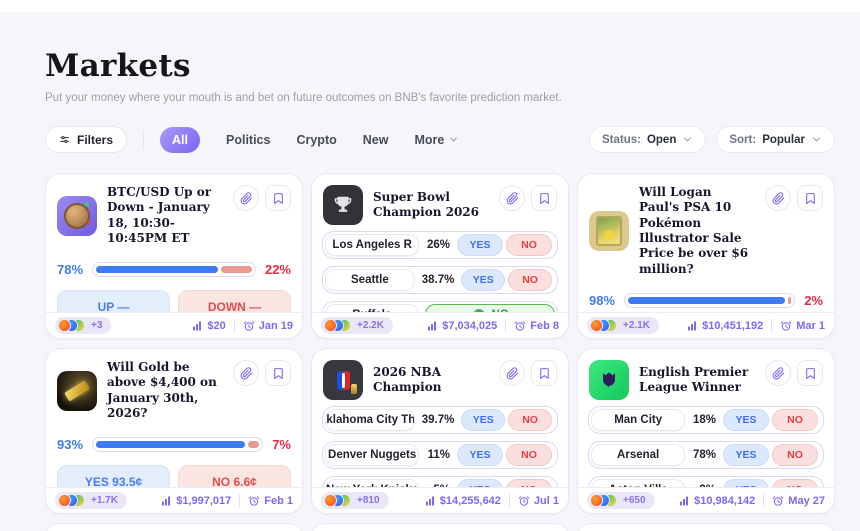 This screenshot has width=860, height=531. I want to click on premier-league-lion-icon, so click(609, 380).